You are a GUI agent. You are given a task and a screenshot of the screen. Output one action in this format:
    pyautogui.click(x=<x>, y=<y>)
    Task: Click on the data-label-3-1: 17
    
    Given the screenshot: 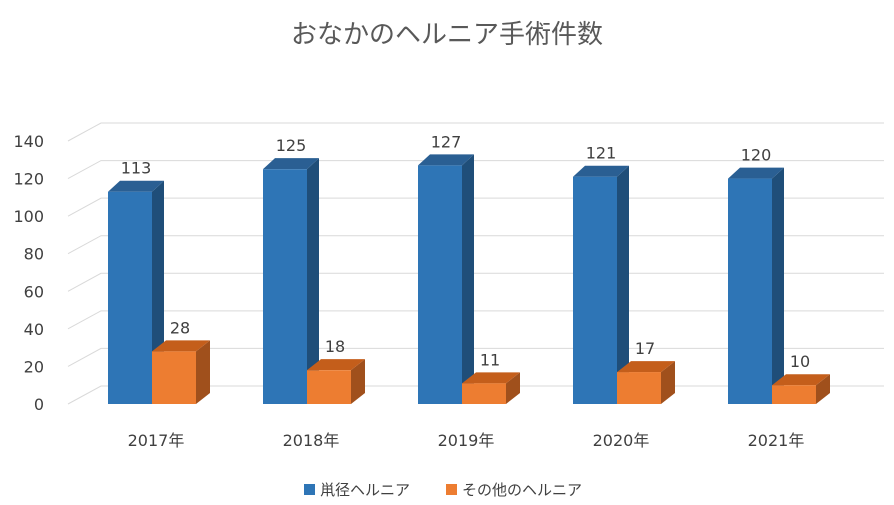 What is the action you would take?
    pyautogui.click(x=645, y=348)
    